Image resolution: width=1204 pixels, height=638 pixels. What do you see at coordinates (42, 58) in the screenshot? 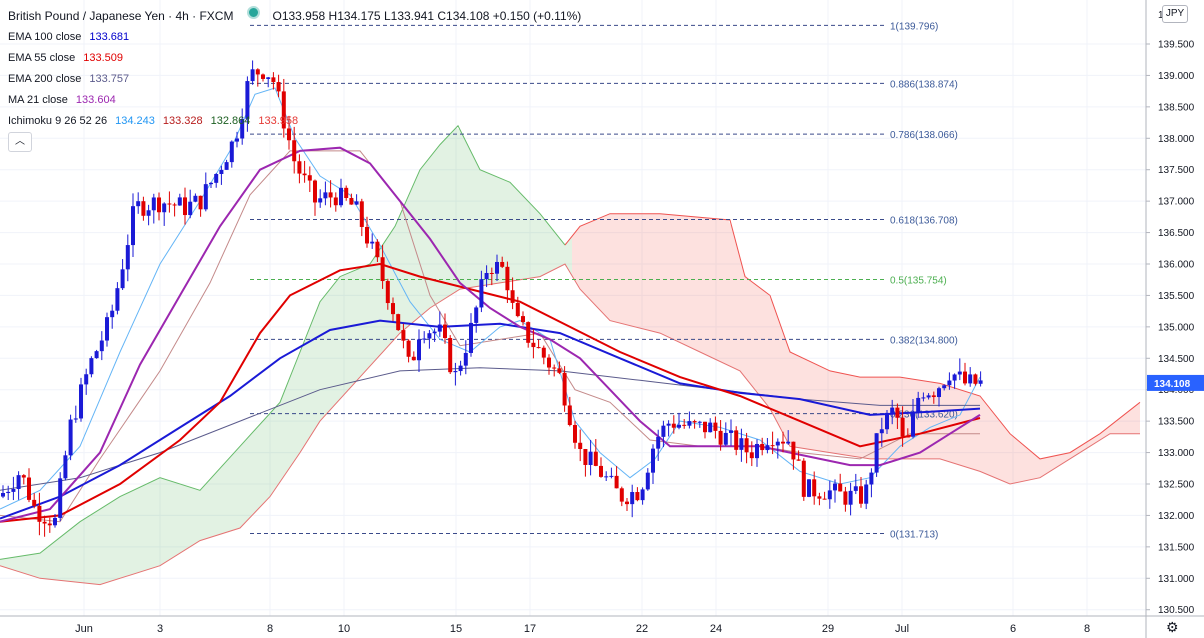
I see `indicator-label: EMA 55 close` at bounding box center [42, 58].